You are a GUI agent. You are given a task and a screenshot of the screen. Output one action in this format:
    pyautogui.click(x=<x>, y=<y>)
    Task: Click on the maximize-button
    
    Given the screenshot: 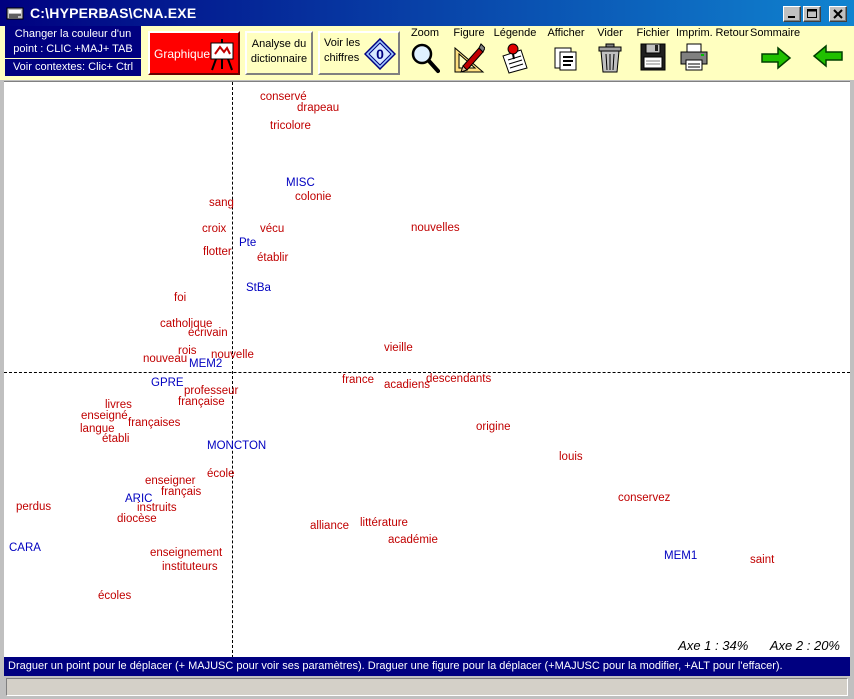 What is the action you would take?
    pyautogui.click(x=812, y=14)
    